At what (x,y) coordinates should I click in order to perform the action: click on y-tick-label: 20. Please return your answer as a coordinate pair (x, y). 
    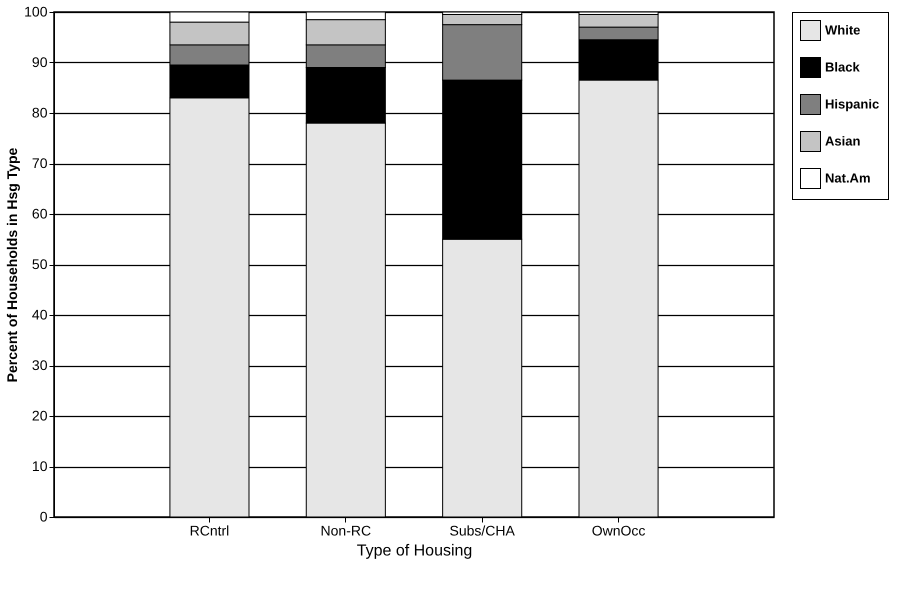
    Looking at the image, I should click on (40, 416).